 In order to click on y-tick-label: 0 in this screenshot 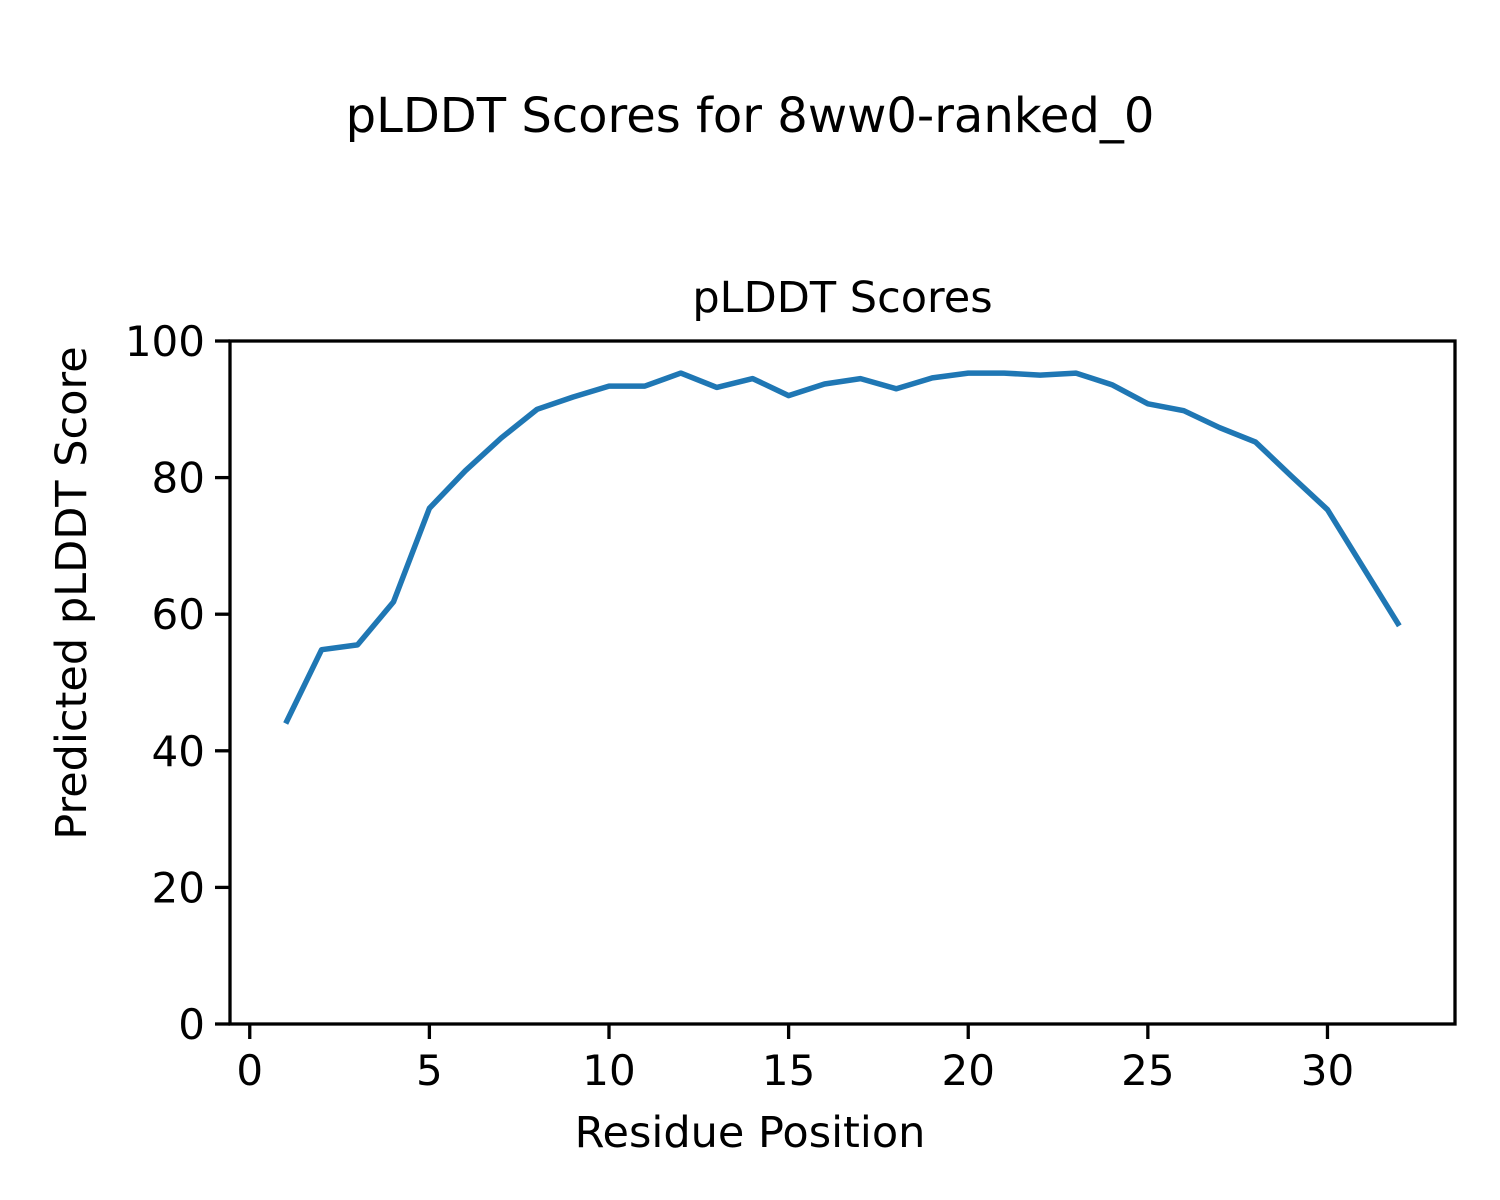, I will do `click(191, 1024)`.